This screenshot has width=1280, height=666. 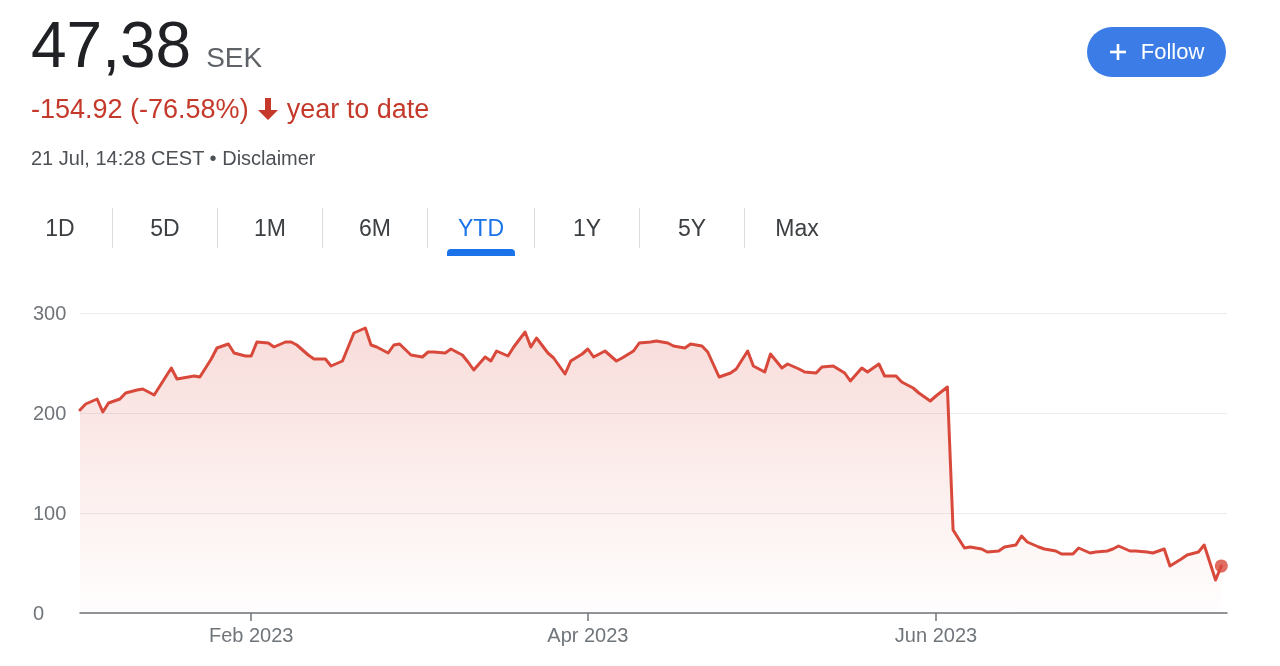 I want to click on text: YTD, so click(x=481, y=228).